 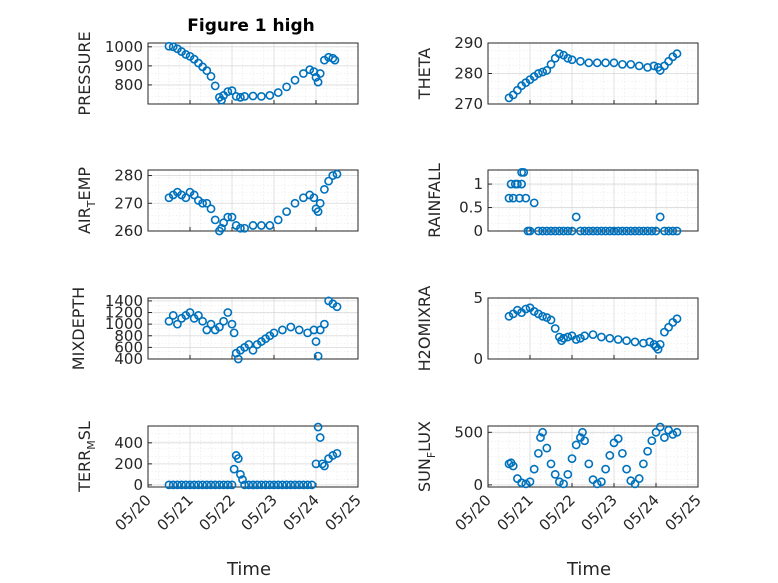 I want to click on y-axis-label: TERRMSL, so click(x=86, y=457).